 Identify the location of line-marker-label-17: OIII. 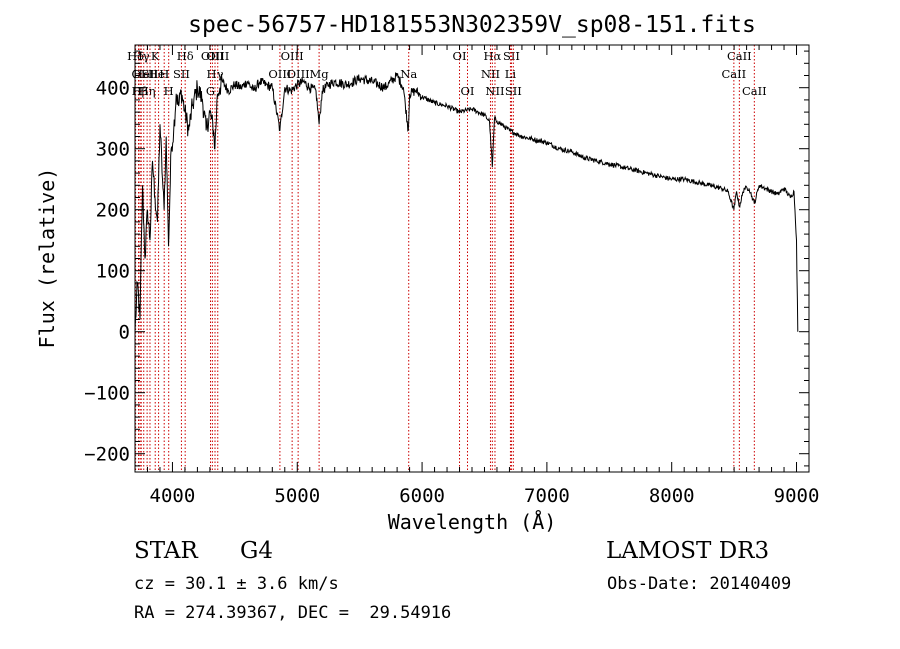
(292, 56).